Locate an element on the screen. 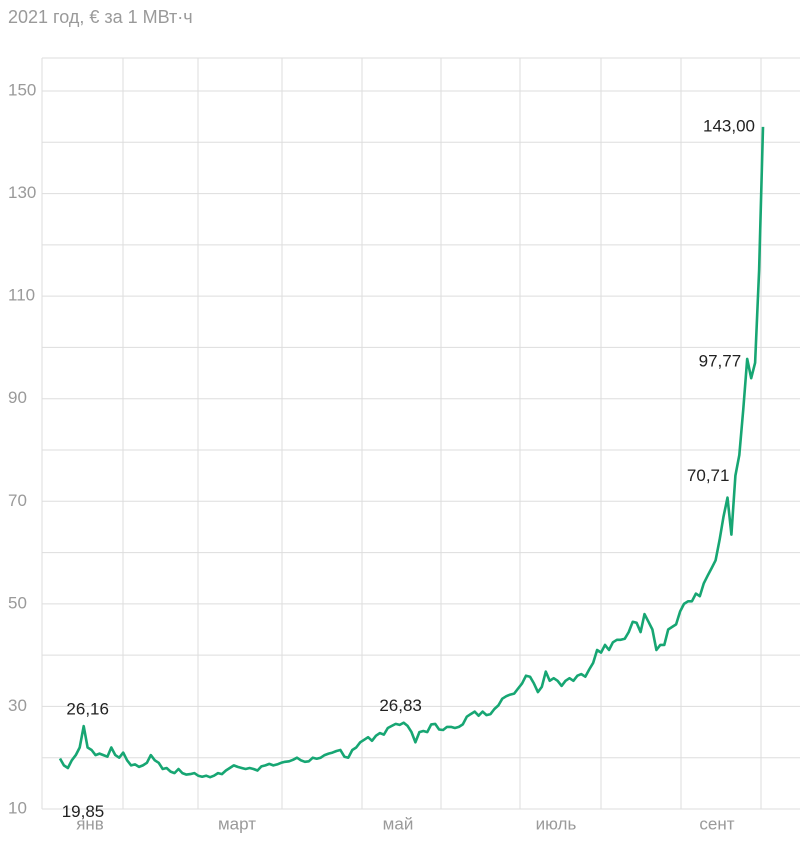  y-tick-label: 30 is located at coordinates (17, 705).